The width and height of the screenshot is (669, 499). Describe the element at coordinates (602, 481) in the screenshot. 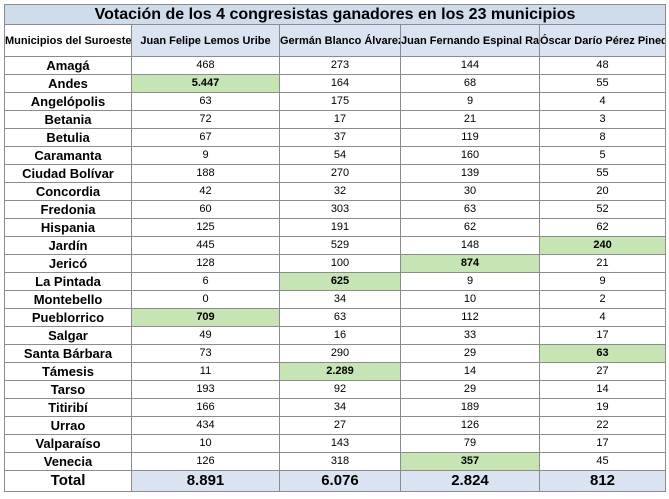

I see `total-cell: 812` at that location.